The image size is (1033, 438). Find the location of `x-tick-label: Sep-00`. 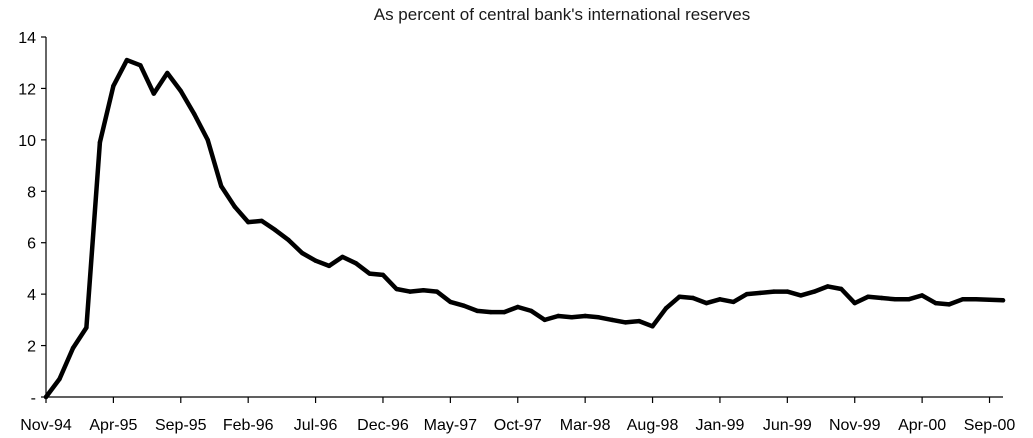

x-tick-label: Sep-00 is located at coordinates (990, 425).